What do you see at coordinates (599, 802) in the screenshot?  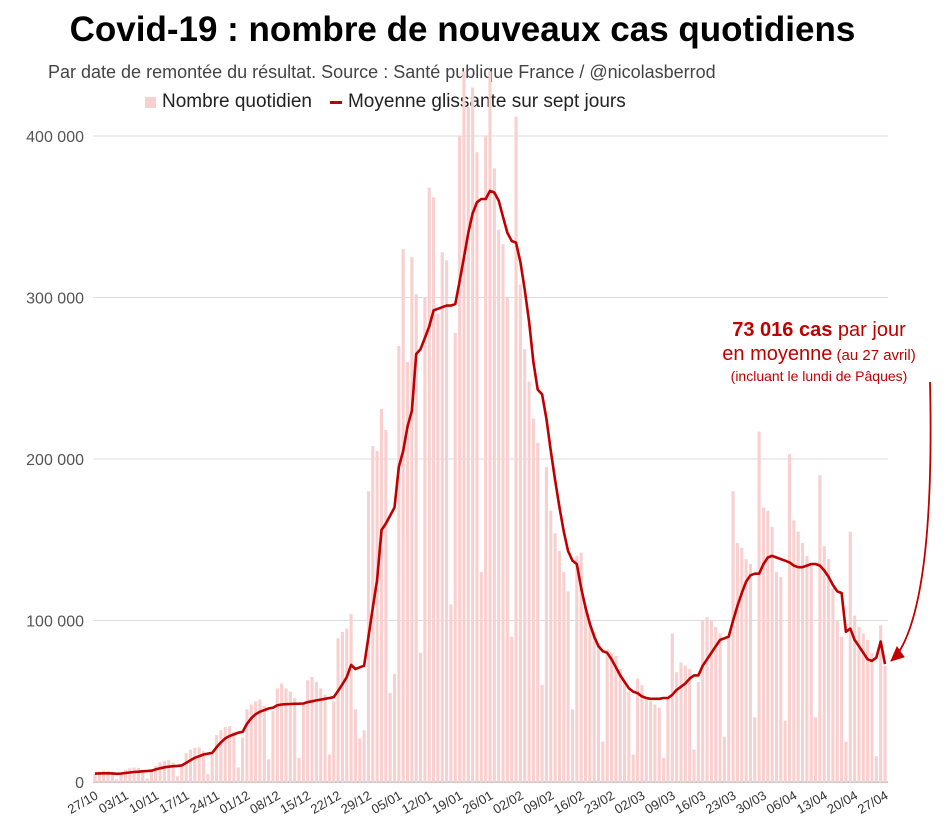 I see `x-tick-label: 23/02` at bounding box center [599, 802].